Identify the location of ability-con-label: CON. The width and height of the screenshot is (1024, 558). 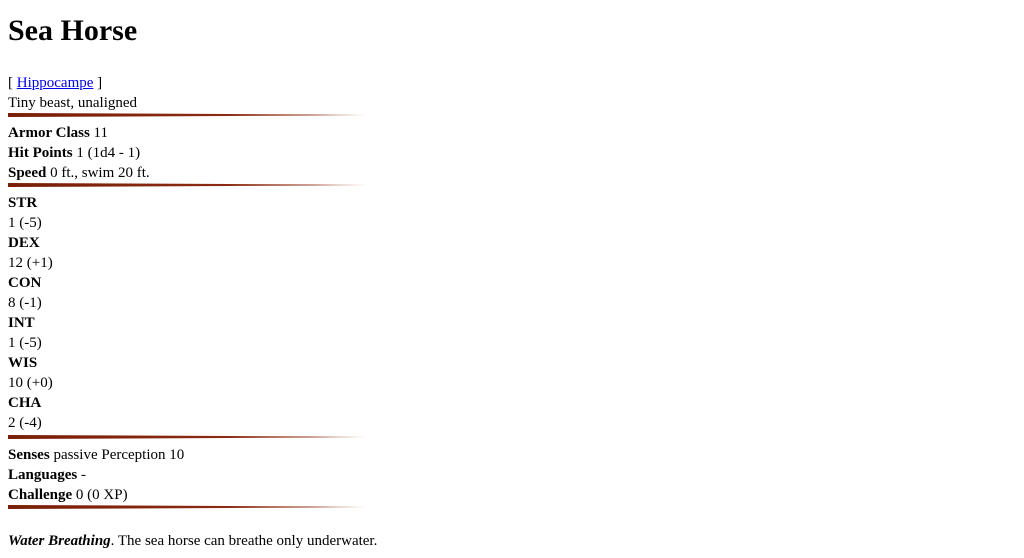
(25, 283).